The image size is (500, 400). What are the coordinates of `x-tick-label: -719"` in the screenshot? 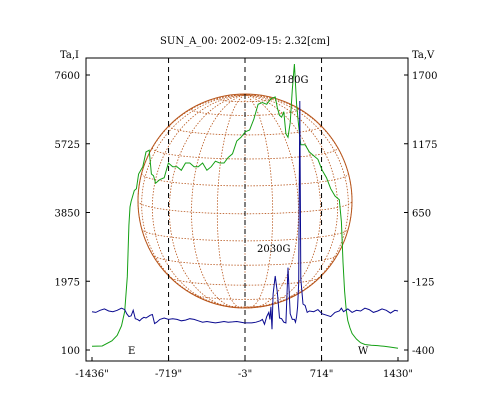 It's located at (168, 374).